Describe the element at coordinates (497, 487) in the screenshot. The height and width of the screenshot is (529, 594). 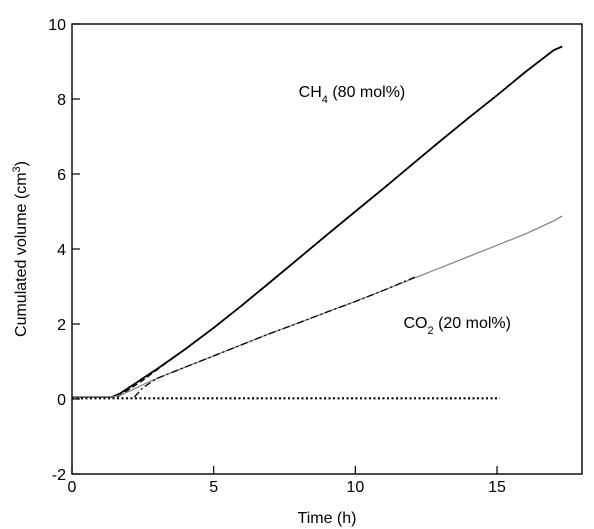
I see `x-tick-label: 15` at that location.